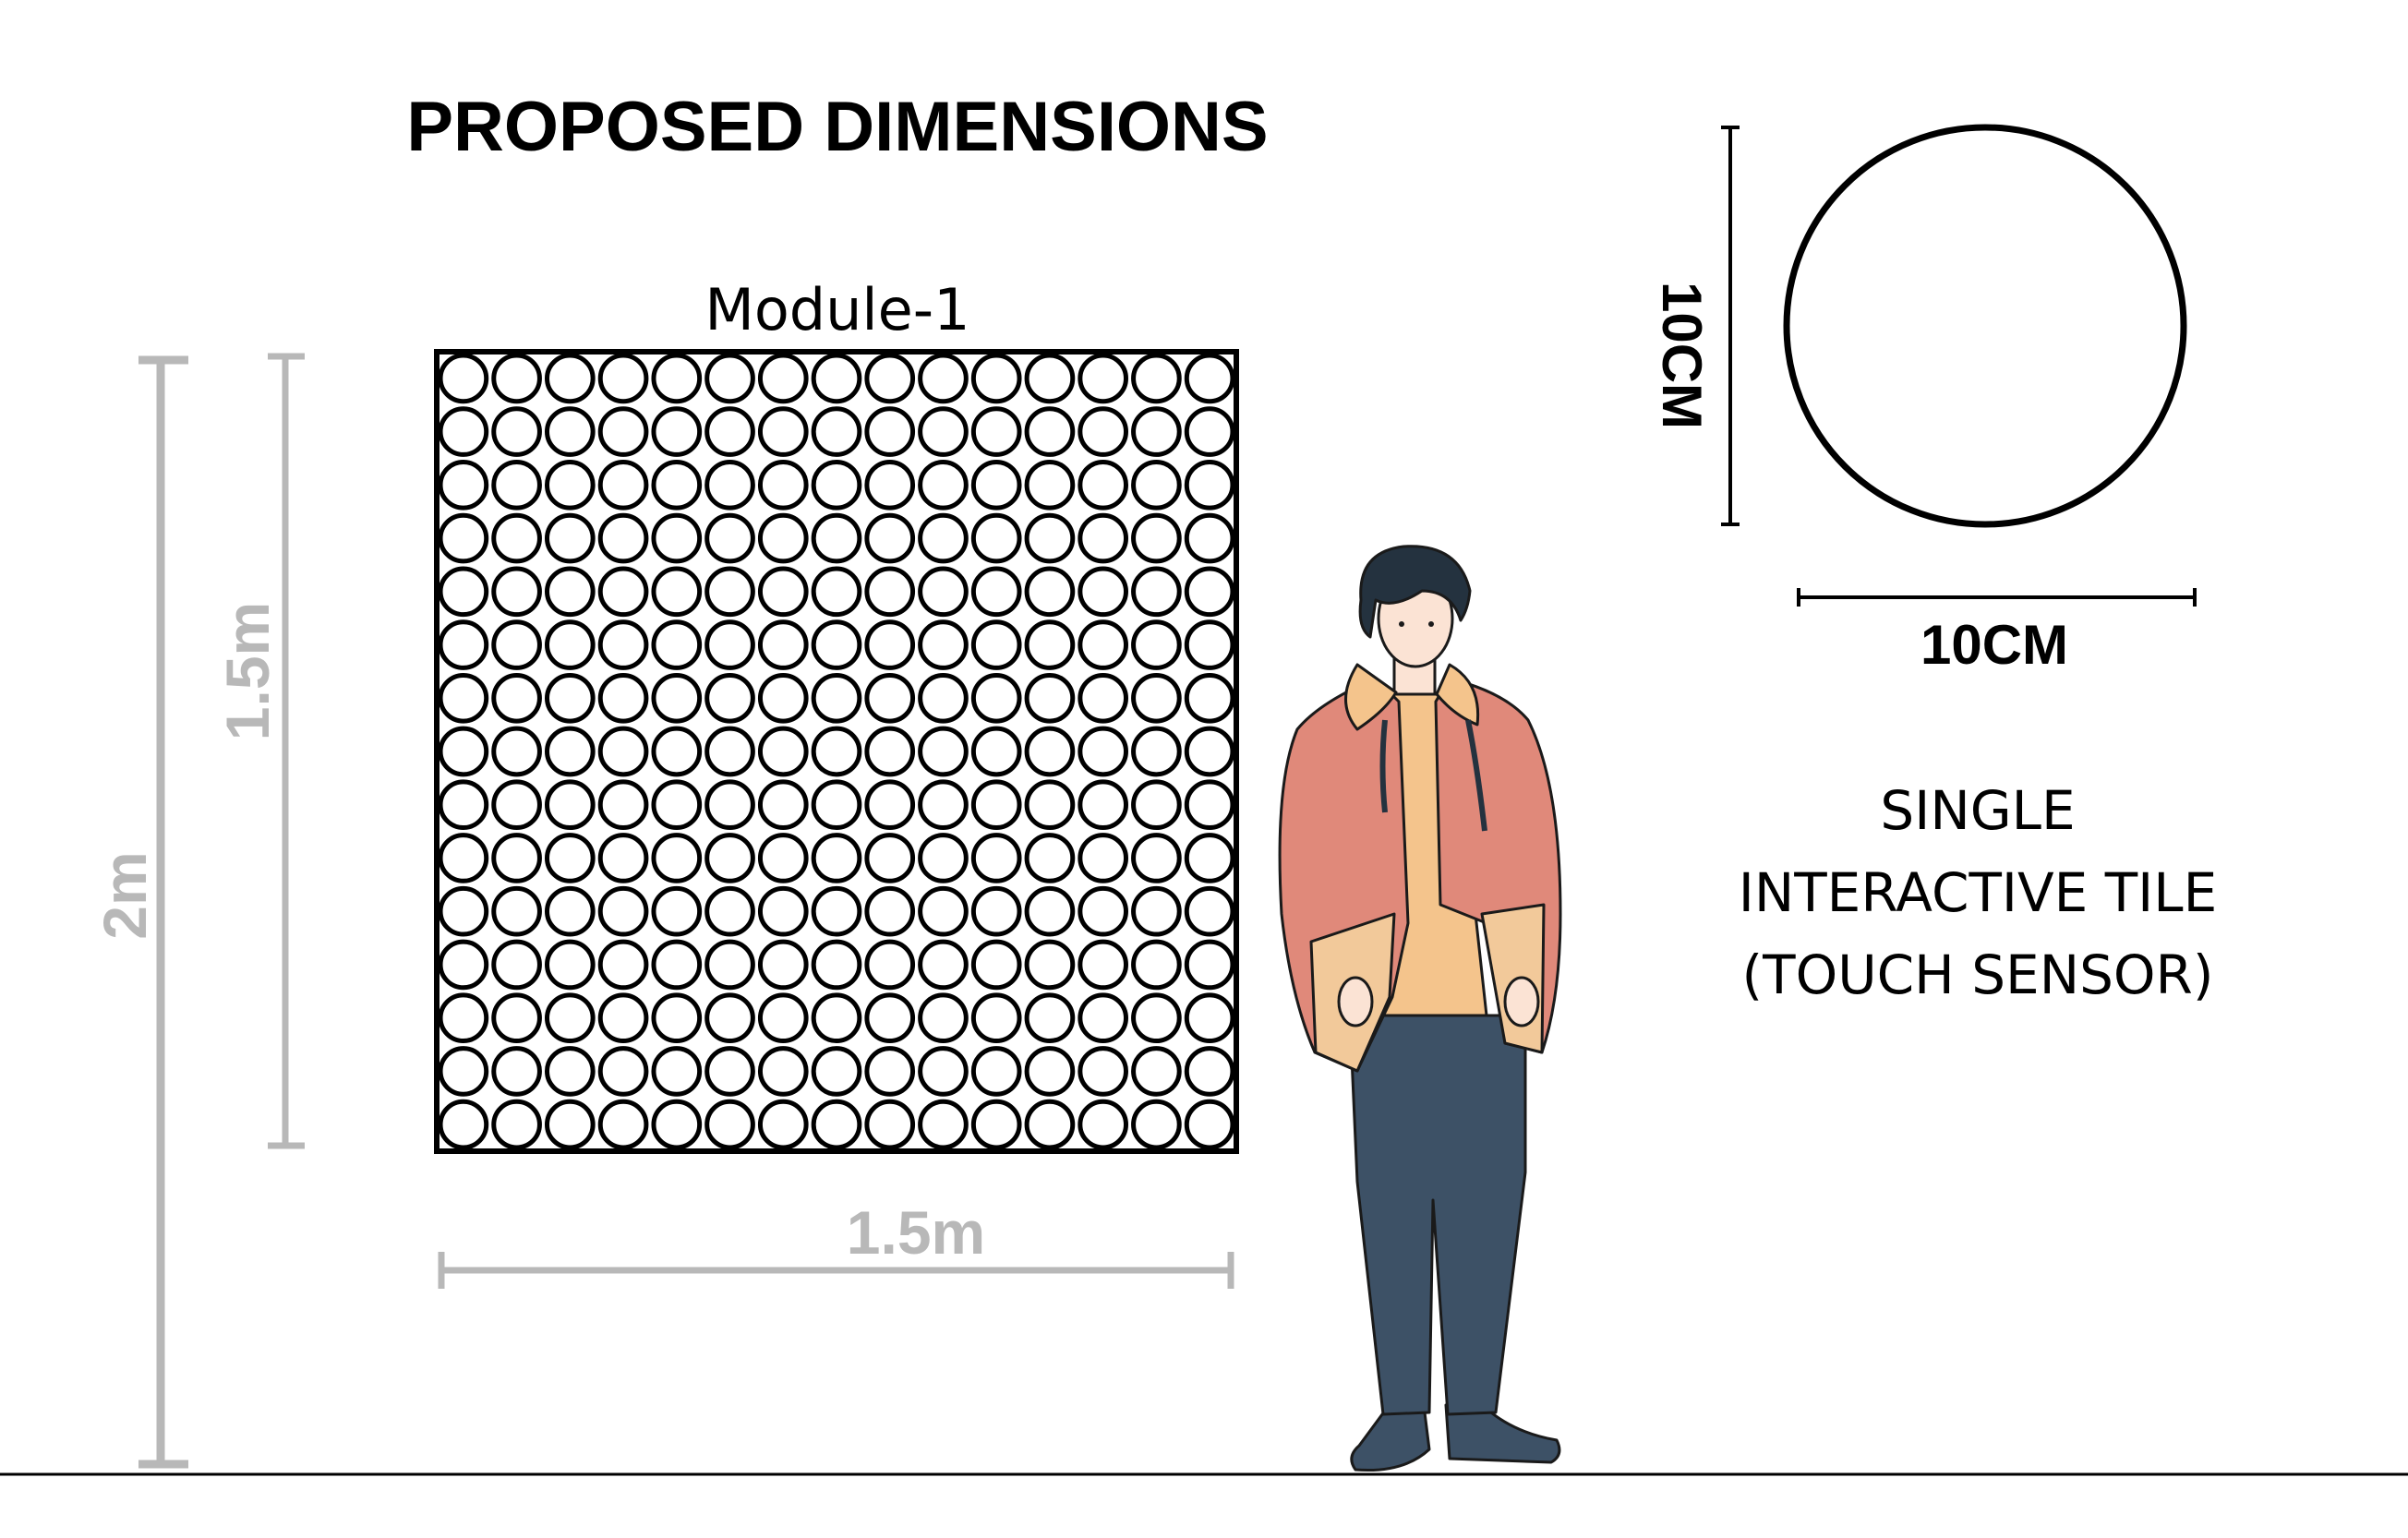 This screenshot has width=2408, height=1538. I want to click on left-hand, so click(1355, 1001).